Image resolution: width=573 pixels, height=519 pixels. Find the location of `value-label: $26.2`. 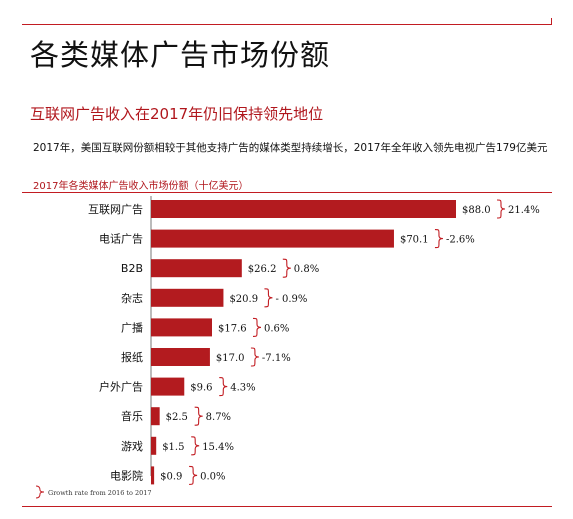

value-label: $26.2 is located at coordinates (262, 269).